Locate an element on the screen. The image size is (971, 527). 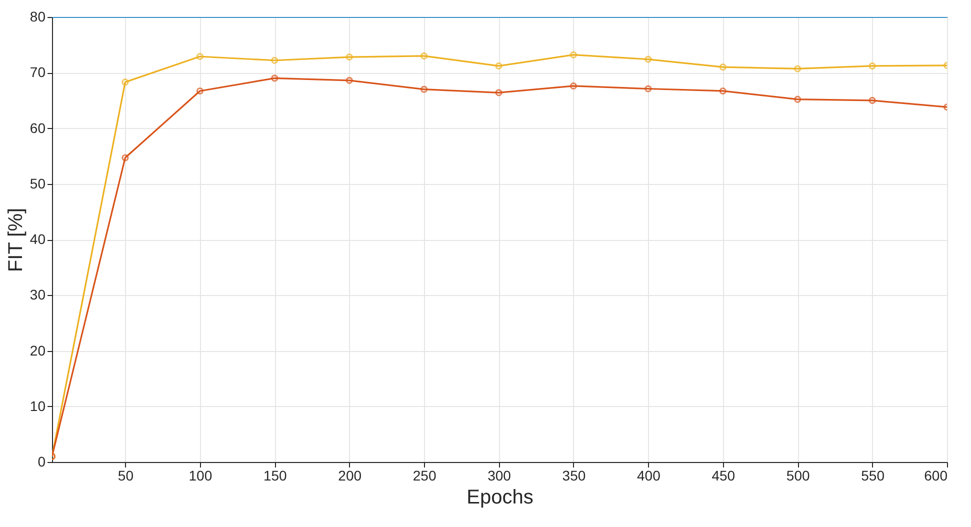
x-tick-label: 50 is located at coordinates (126, 476).